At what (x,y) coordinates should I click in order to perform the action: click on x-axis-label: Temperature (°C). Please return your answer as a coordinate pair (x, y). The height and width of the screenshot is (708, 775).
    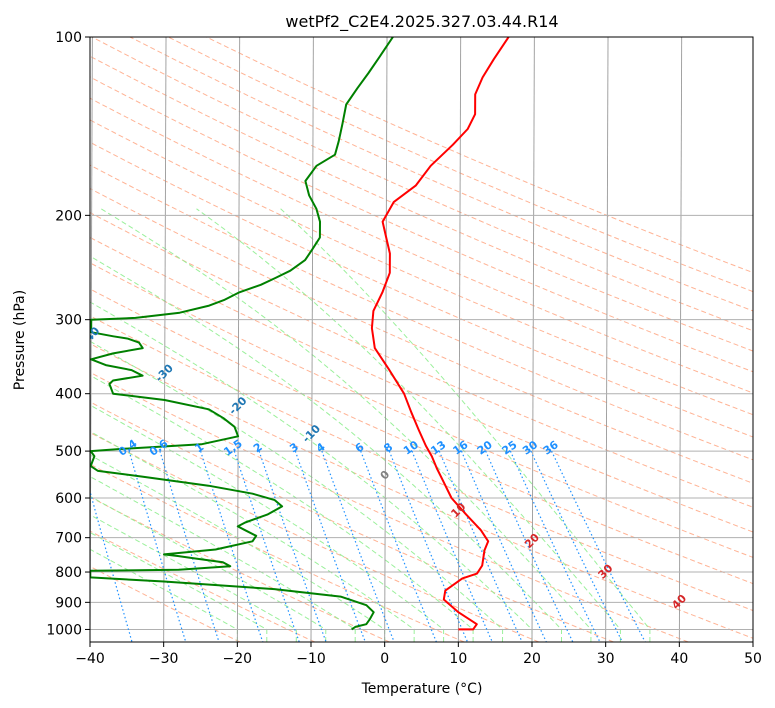
    Looking at the image, I should click on (422, 689).